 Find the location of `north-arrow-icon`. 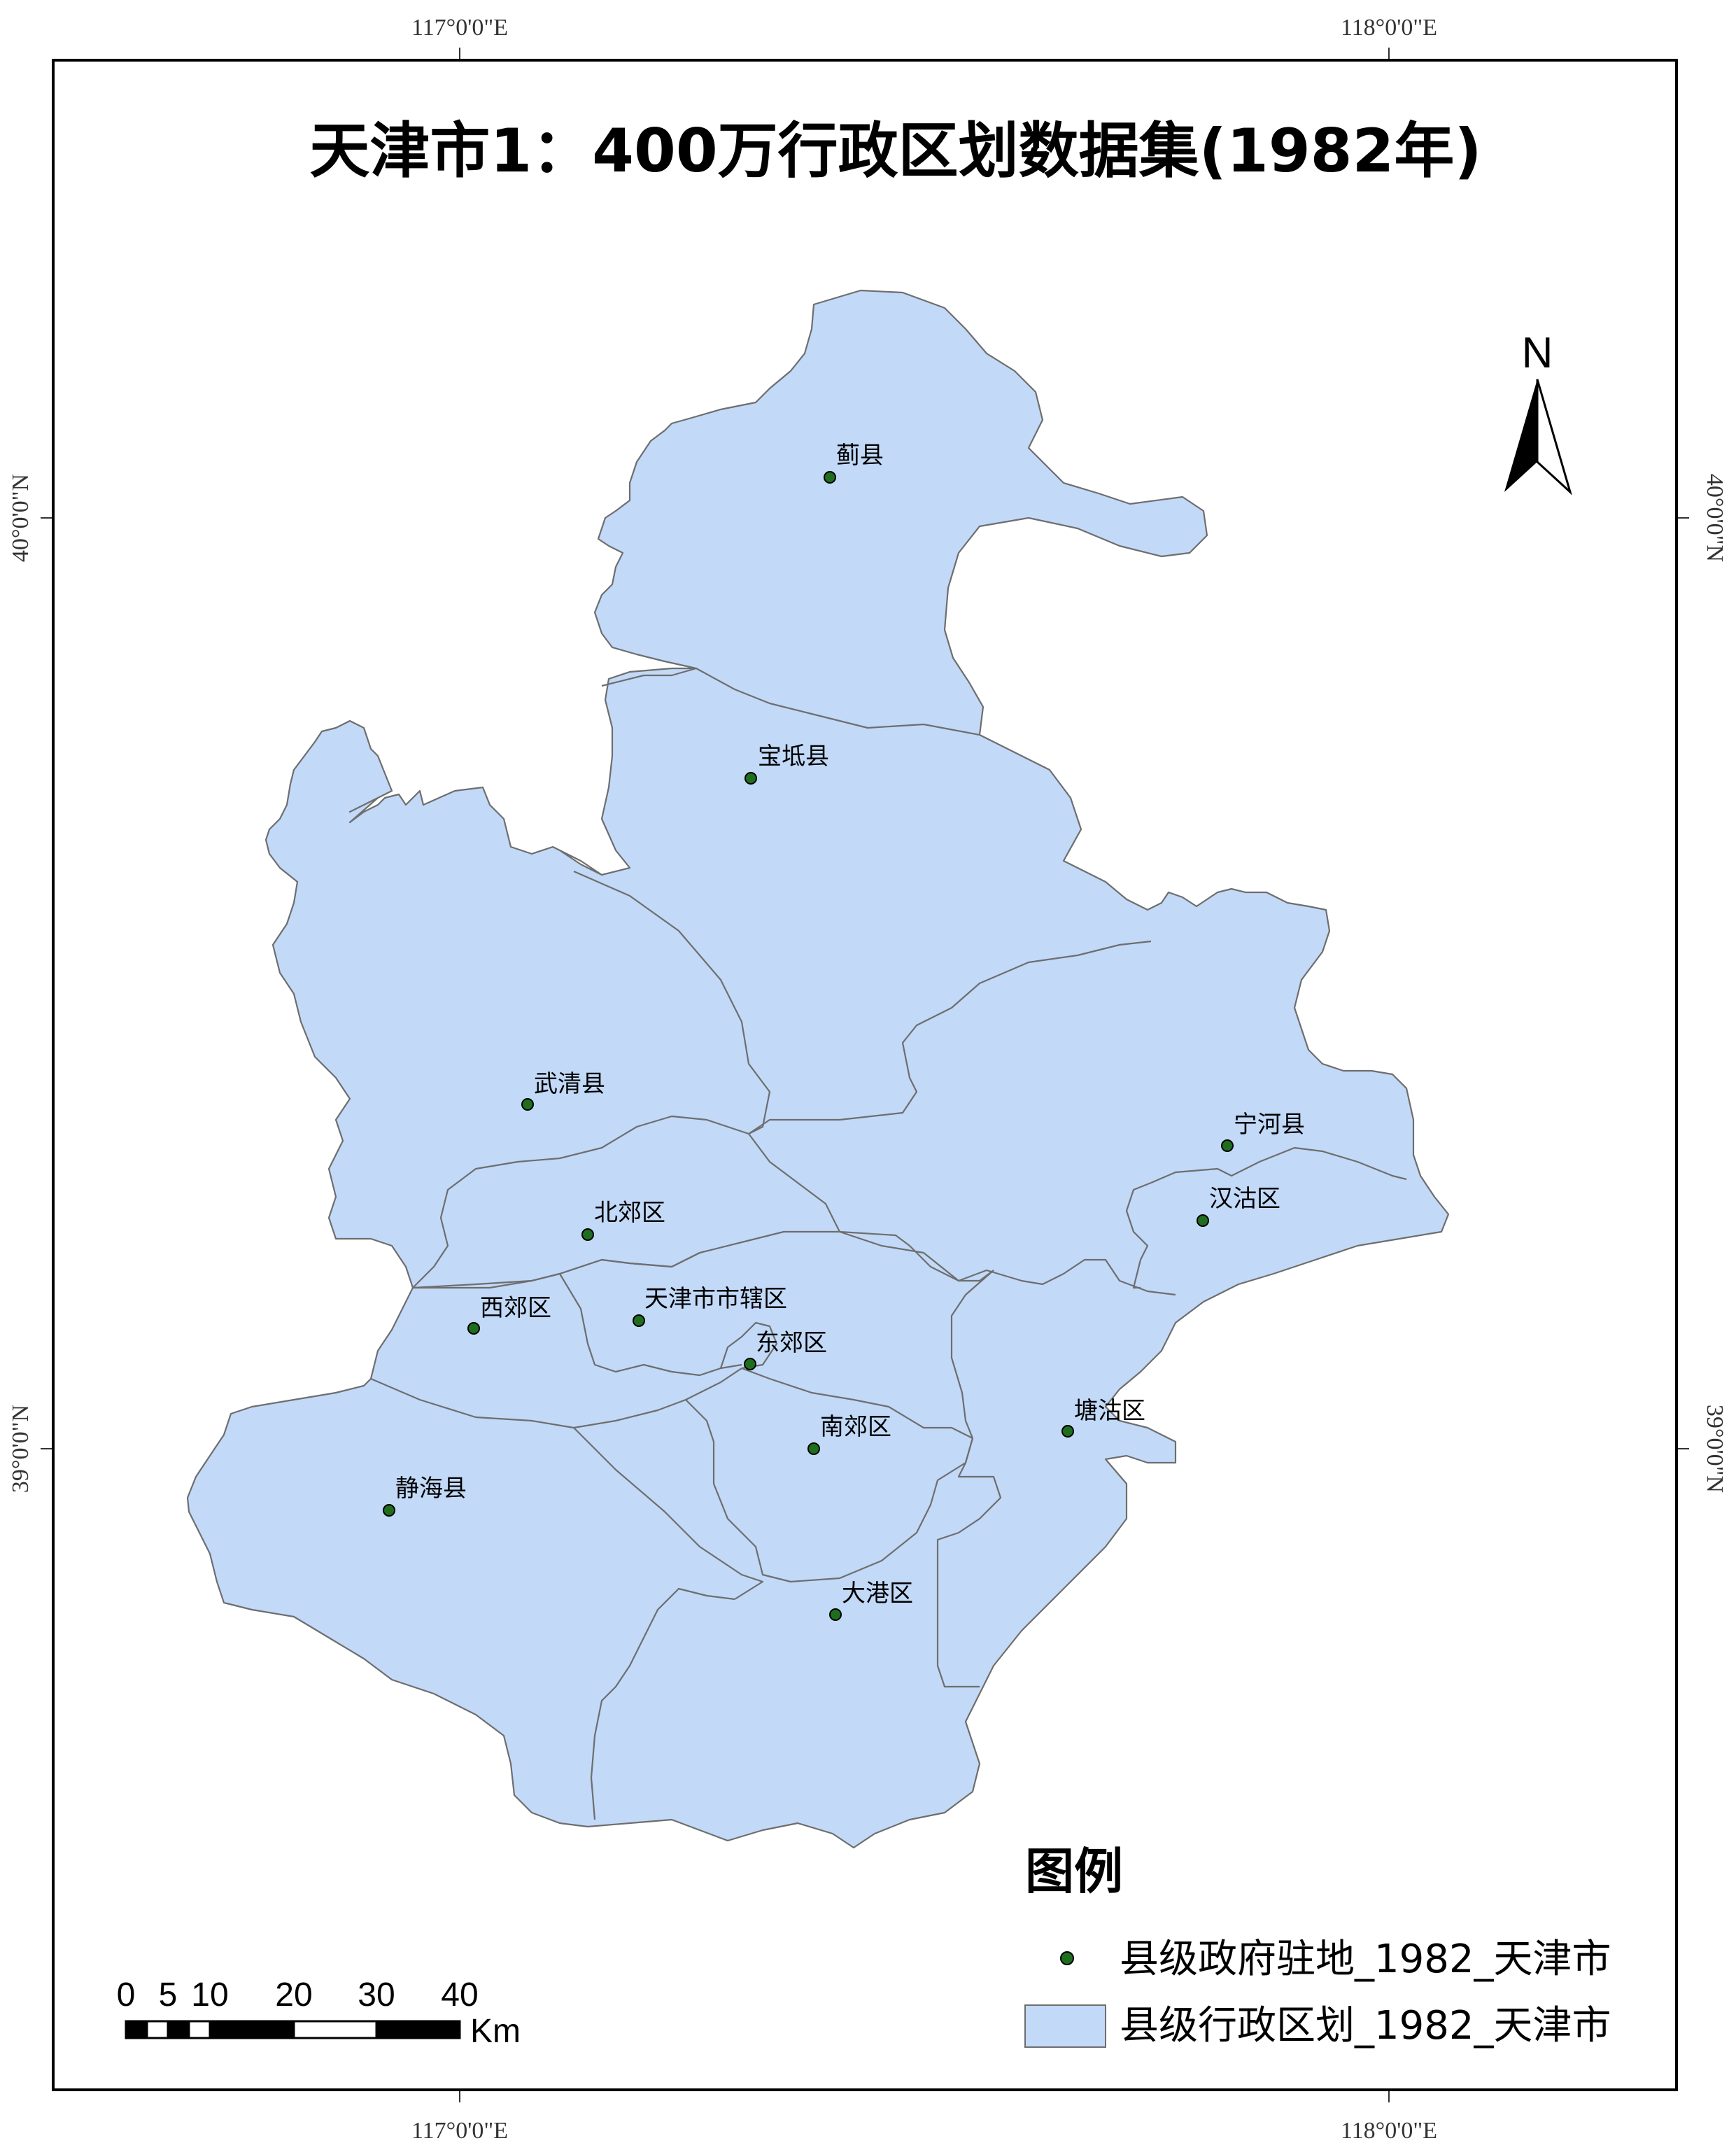

north-arrow-icon is located at coordinates (1538, 437).